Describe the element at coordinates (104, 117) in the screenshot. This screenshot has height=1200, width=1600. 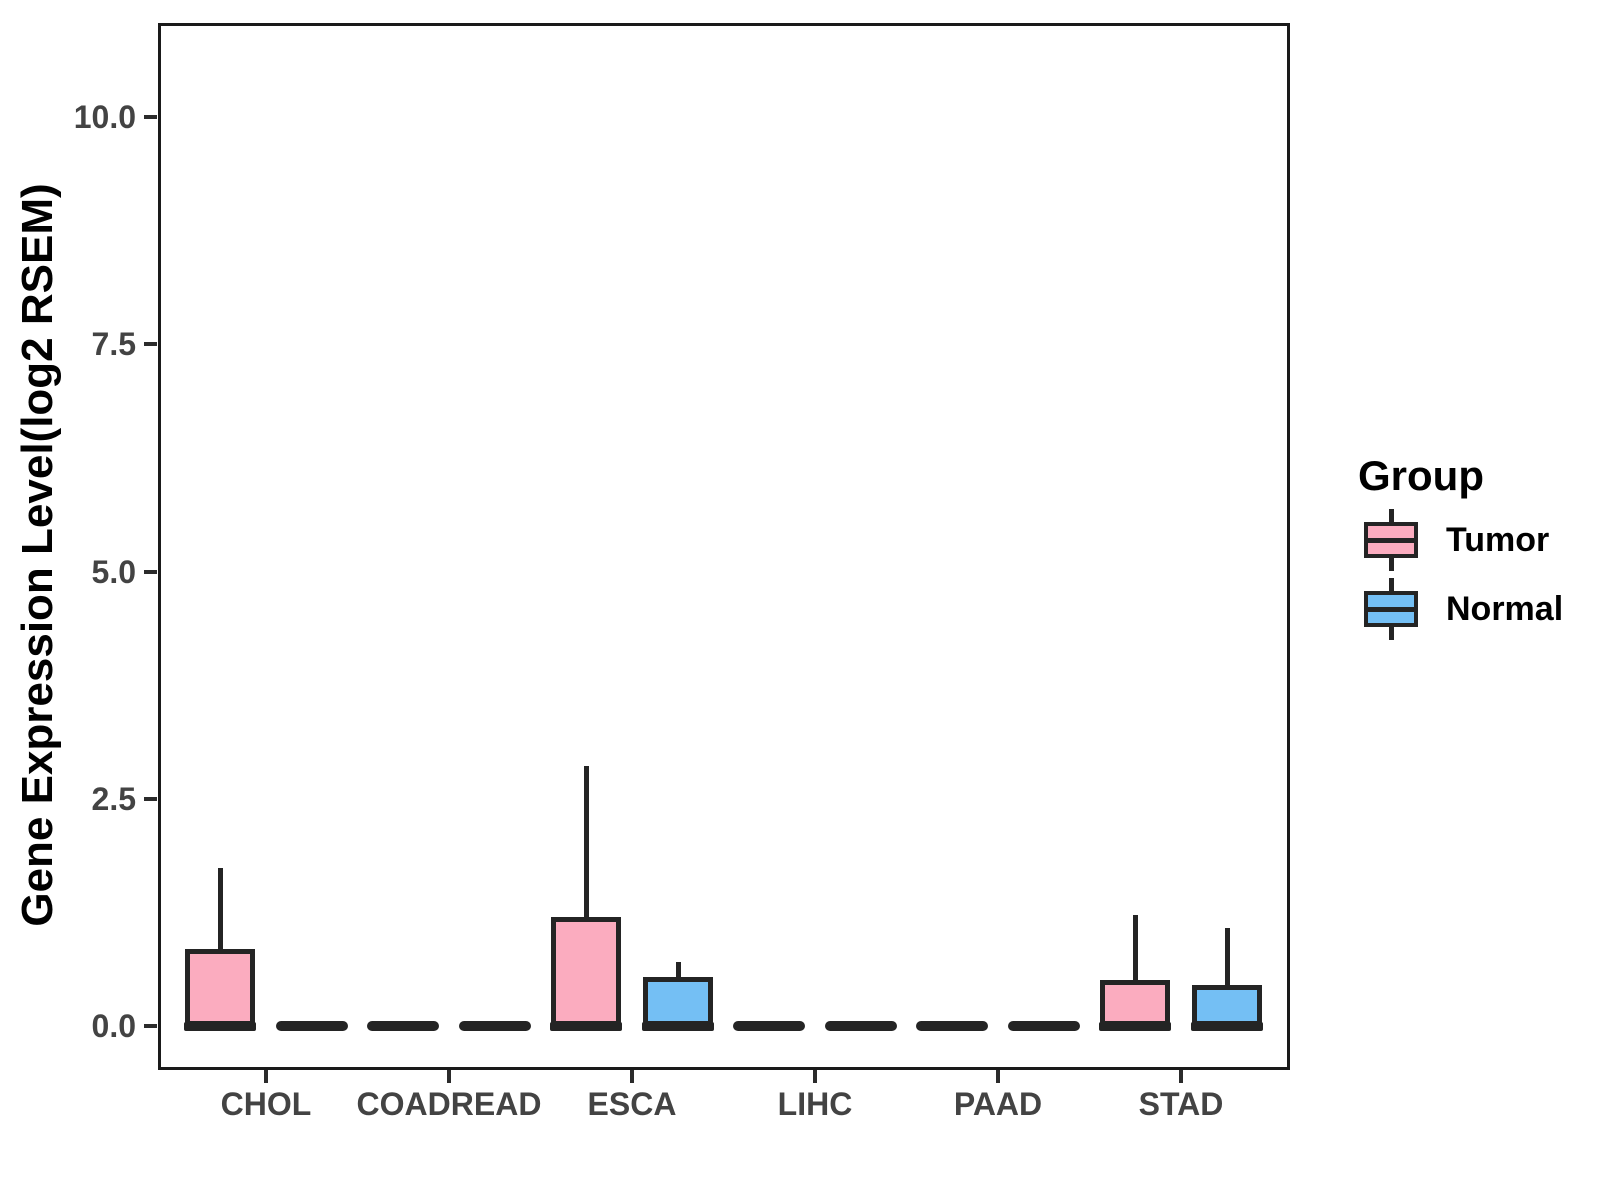
I see `y-tick-label: 10.0` at that location.